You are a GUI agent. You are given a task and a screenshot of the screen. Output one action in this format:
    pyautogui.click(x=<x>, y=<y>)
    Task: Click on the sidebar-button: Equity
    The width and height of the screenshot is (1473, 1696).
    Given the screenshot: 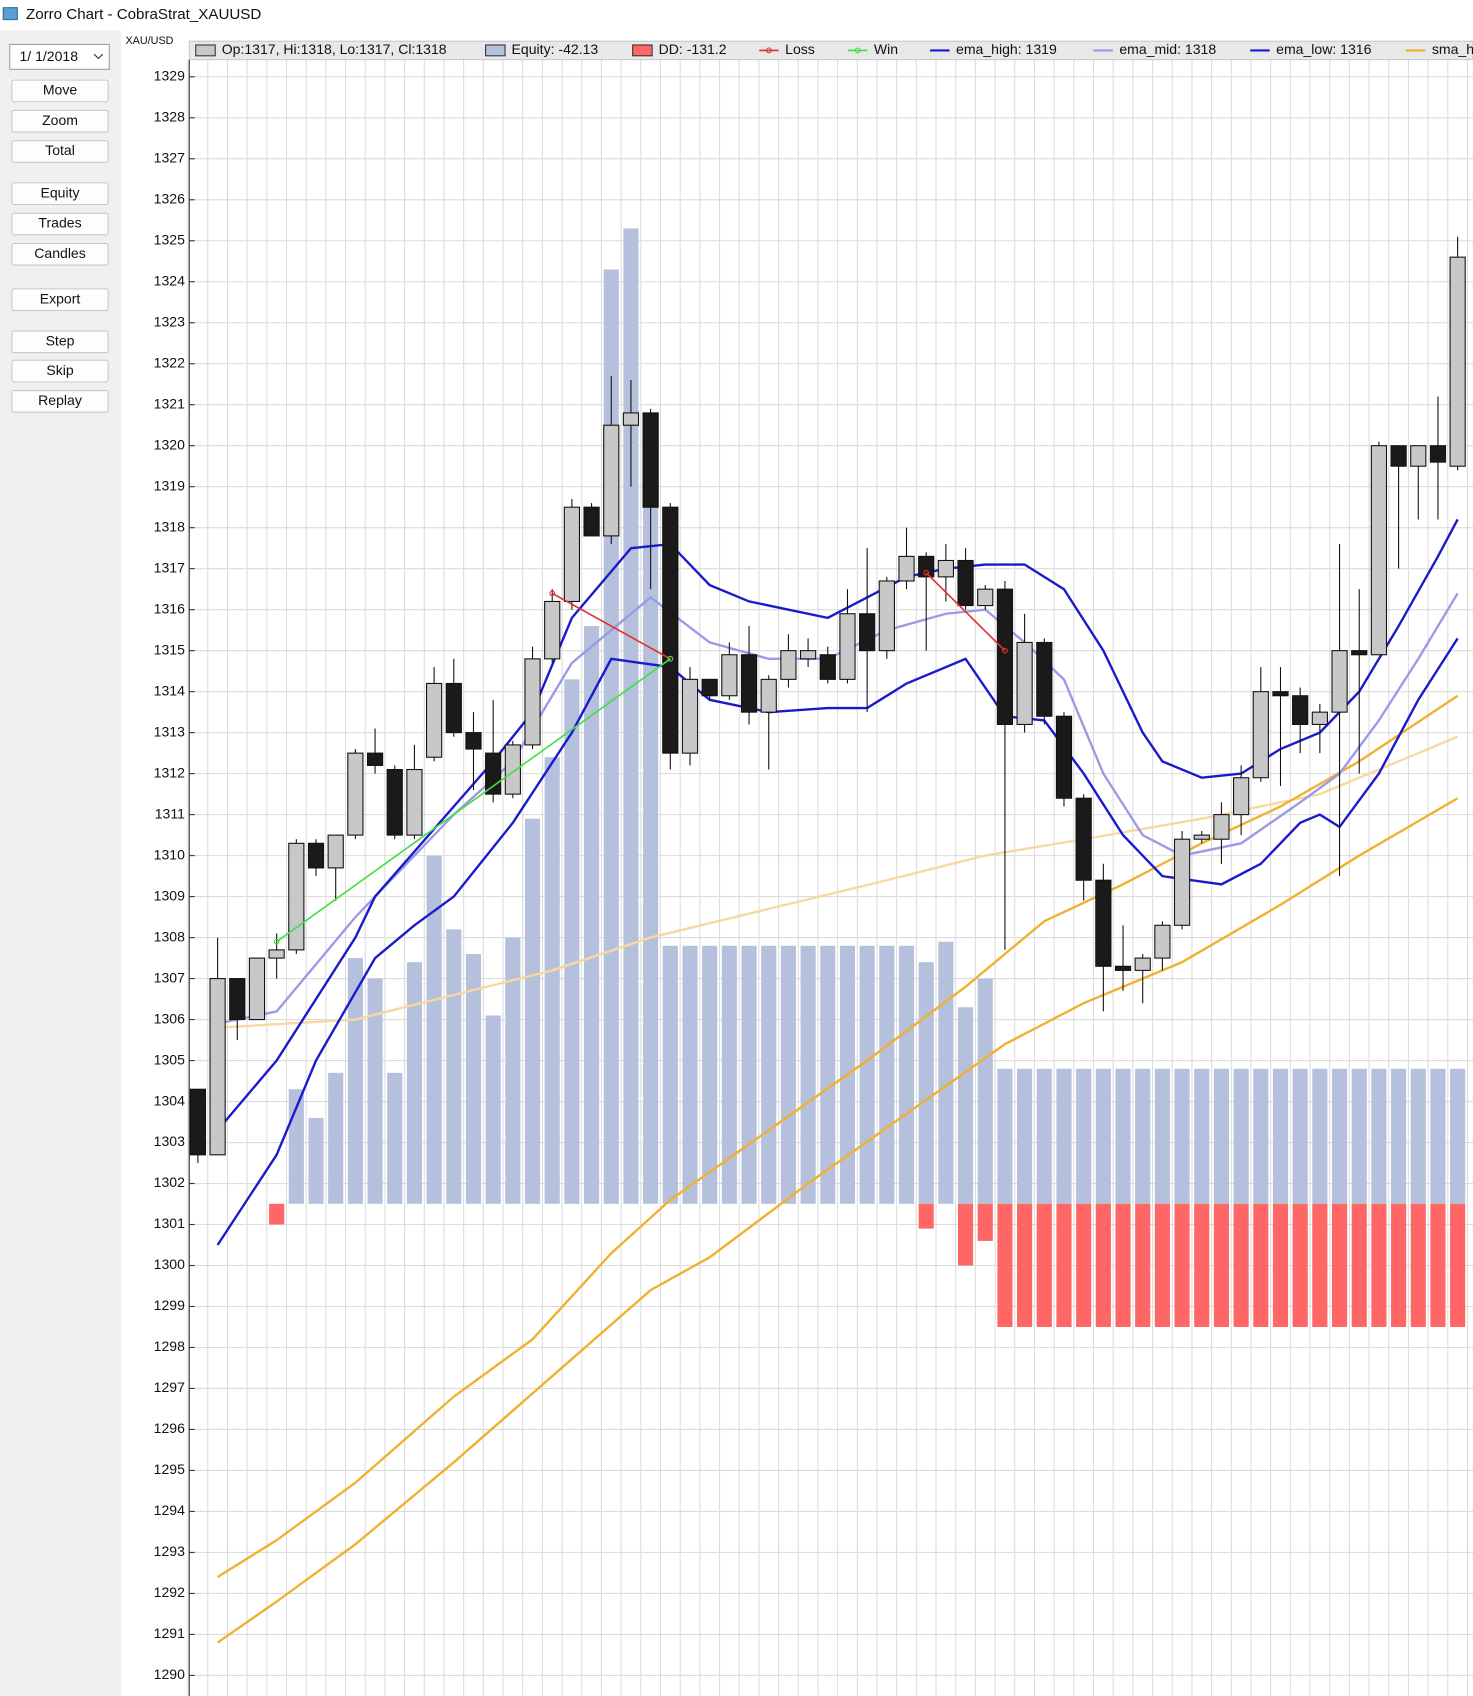 What is the action you would take?
    pyautogui.click(x=60, y=194)
    